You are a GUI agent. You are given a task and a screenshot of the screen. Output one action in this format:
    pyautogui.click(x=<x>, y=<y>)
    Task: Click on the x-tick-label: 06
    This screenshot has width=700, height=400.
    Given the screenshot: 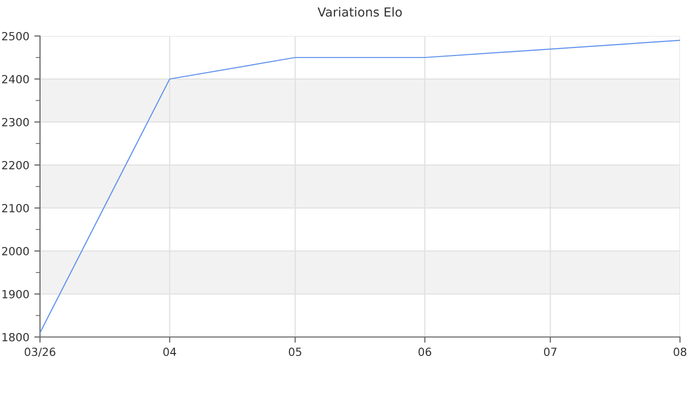 What is the action you would take?
    pyautogui.click(x=425, y=352)
    